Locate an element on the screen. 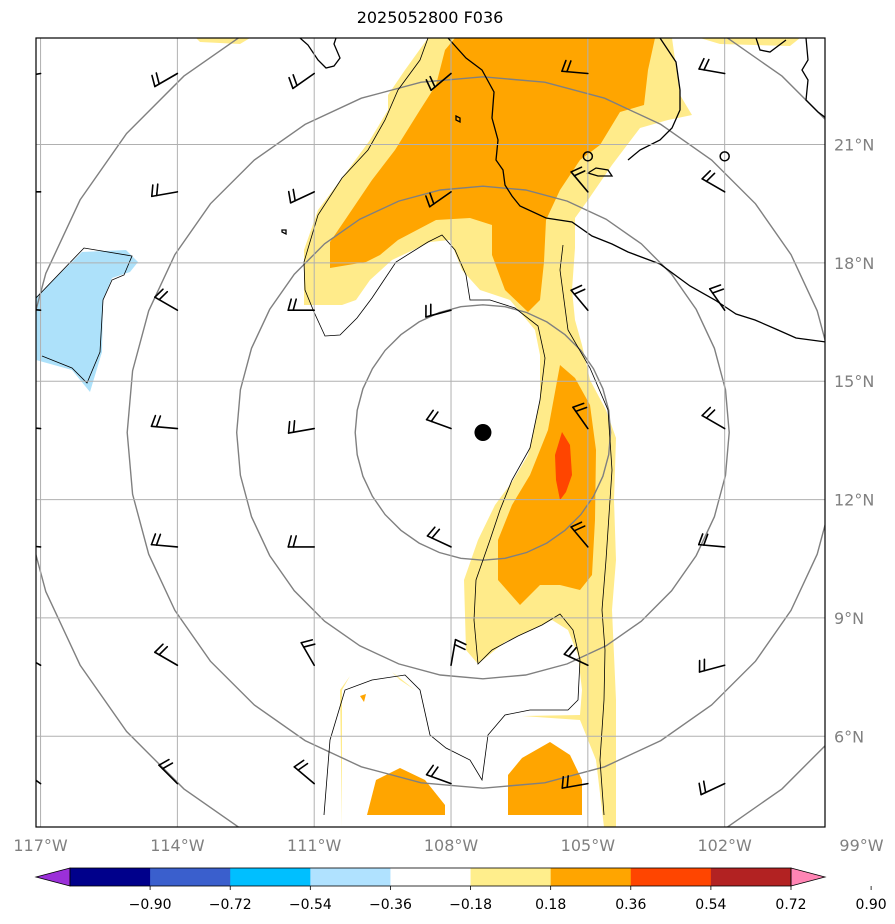 This screenshot has height=924, width=895. map-title: 2025052800 F036 is located at coordinates (430, 17).